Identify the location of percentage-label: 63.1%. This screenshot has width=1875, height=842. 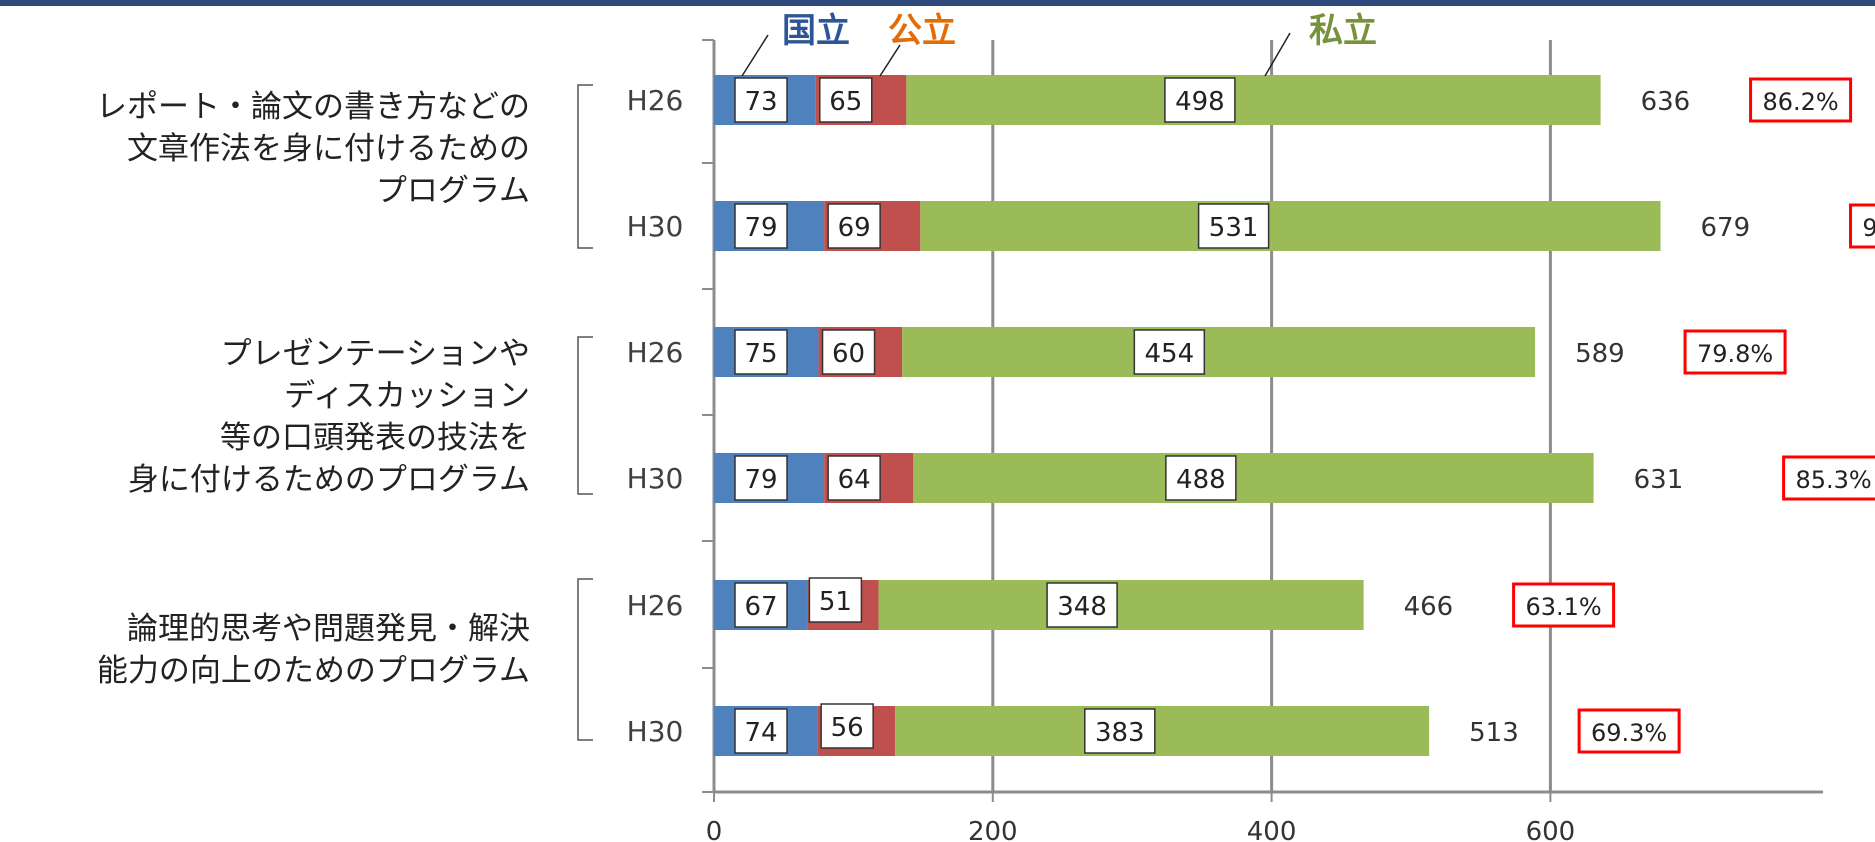
(1563, 607).